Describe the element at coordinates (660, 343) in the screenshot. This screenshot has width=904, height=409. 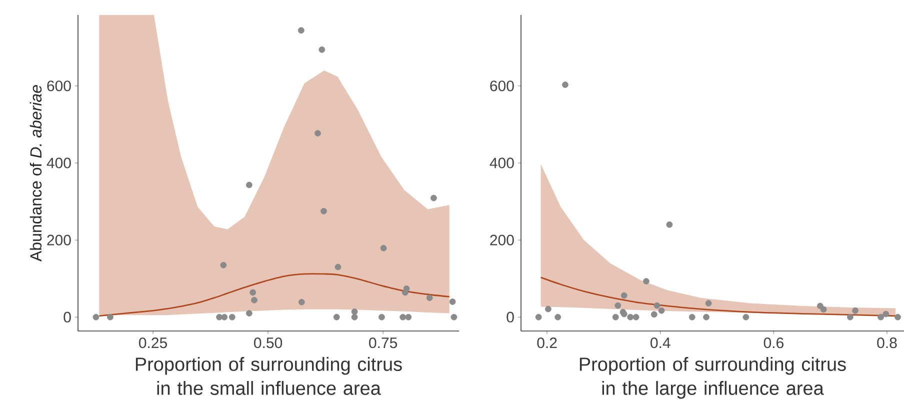
I see `x-tick-label: 0.4` at that location.